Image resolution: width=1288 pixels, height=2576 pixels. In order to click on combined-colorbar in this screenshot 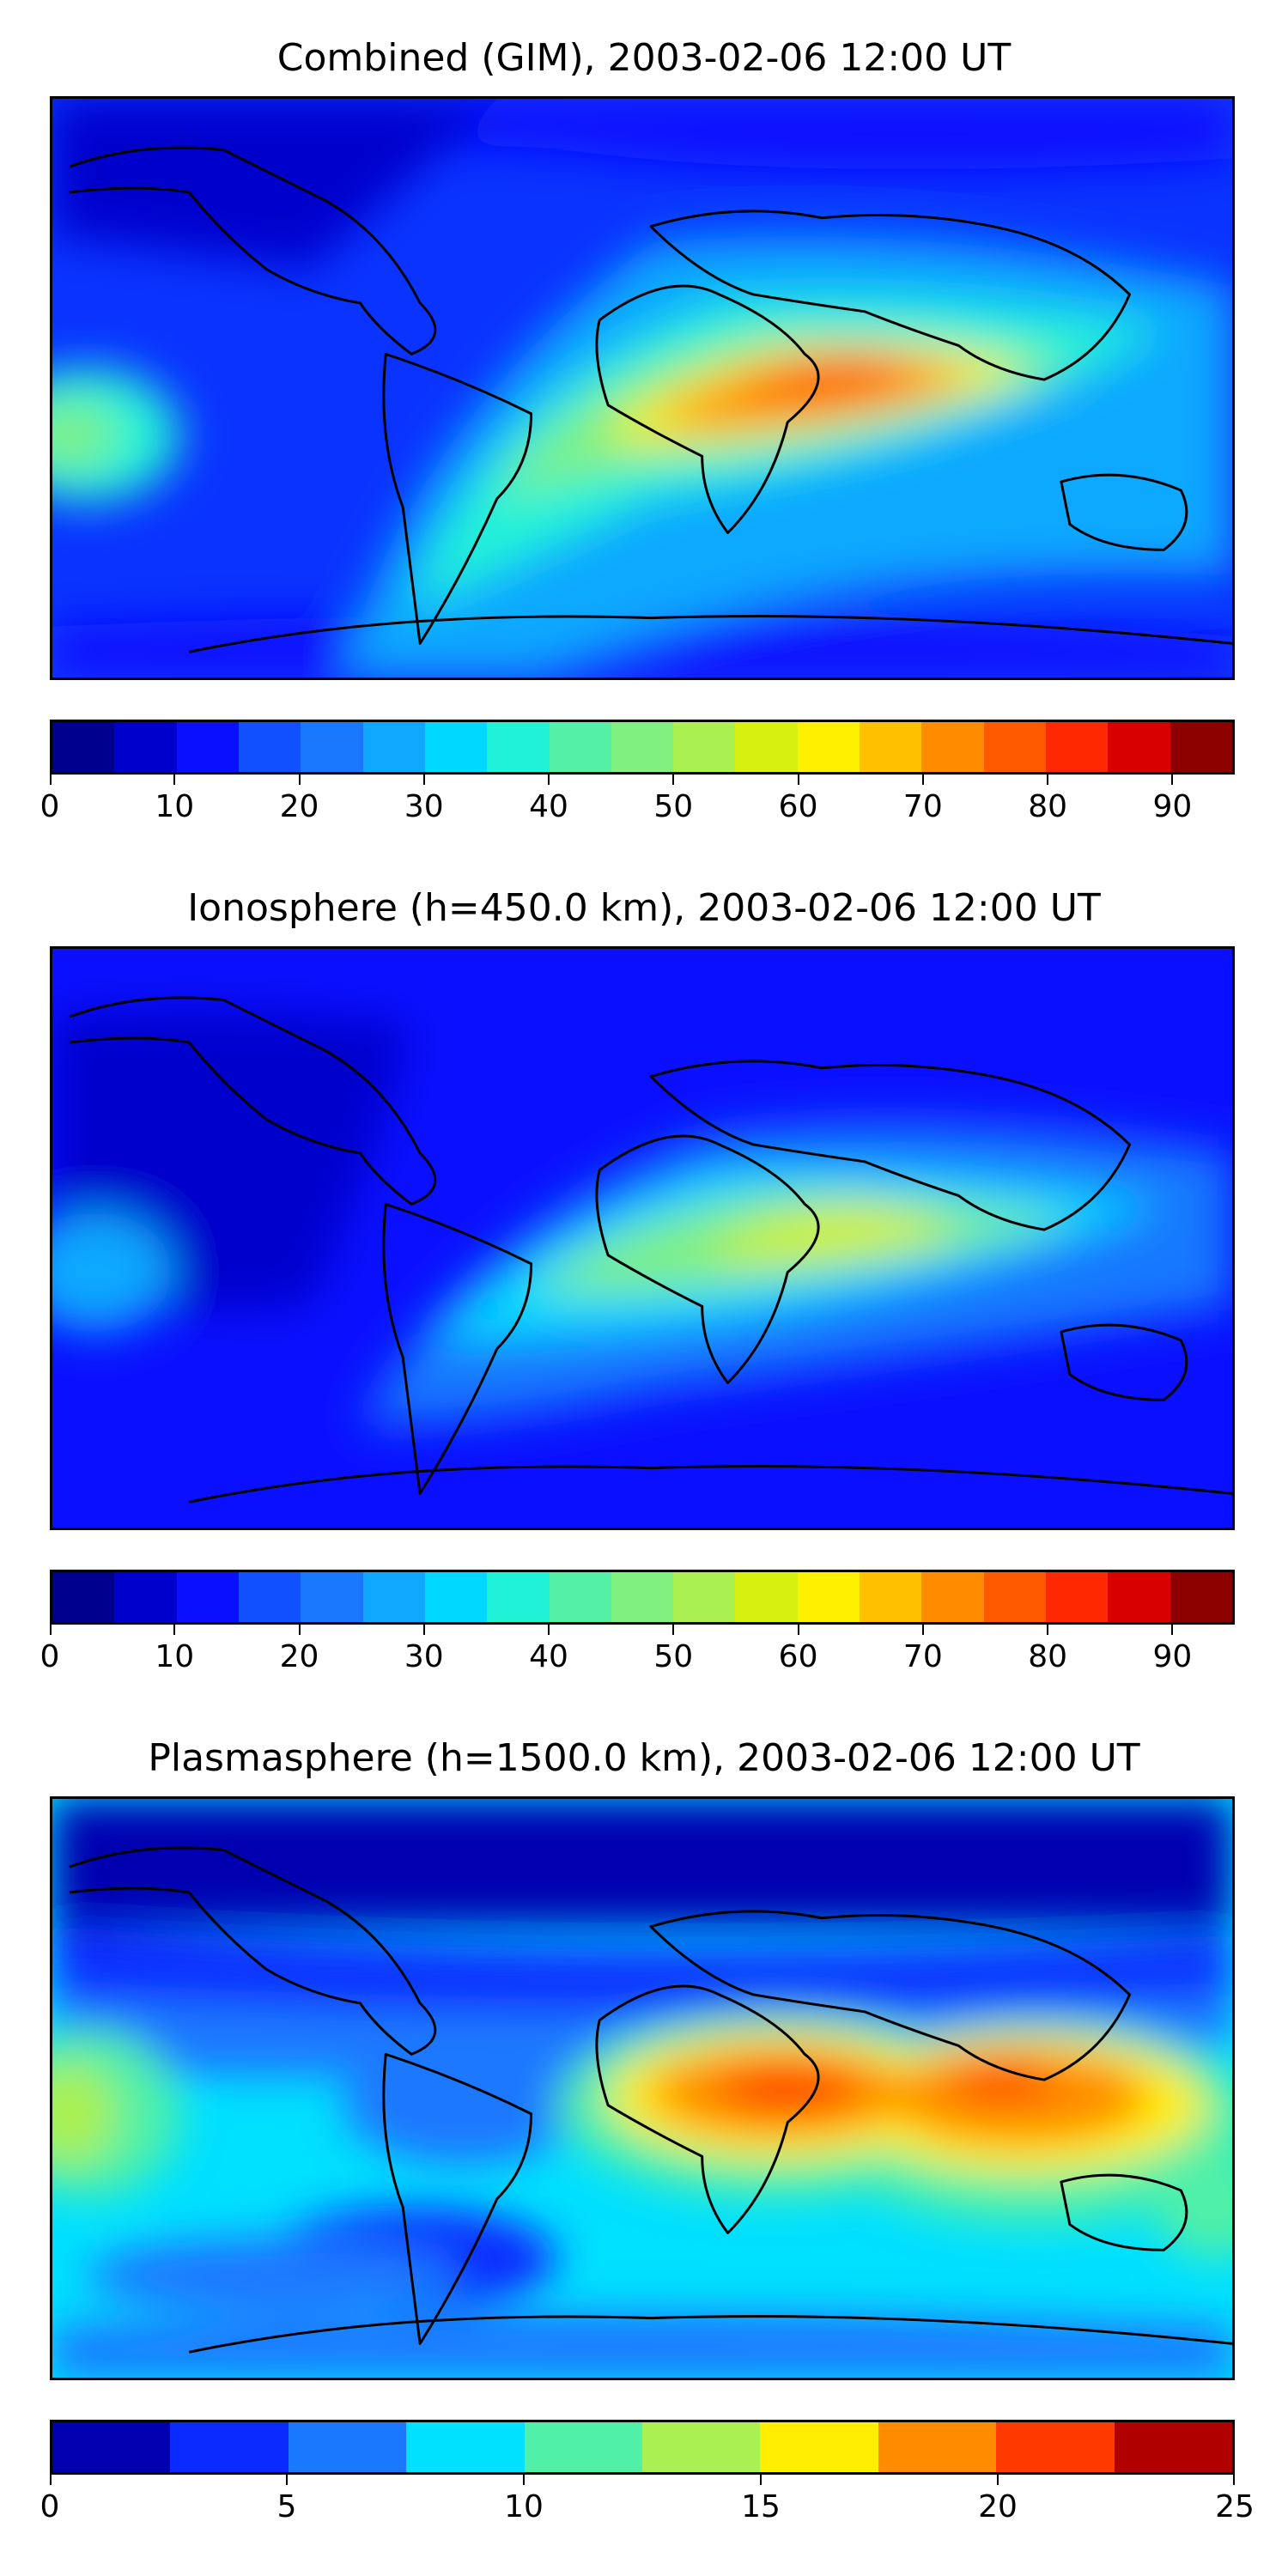, I will do `click(642, 748)`.